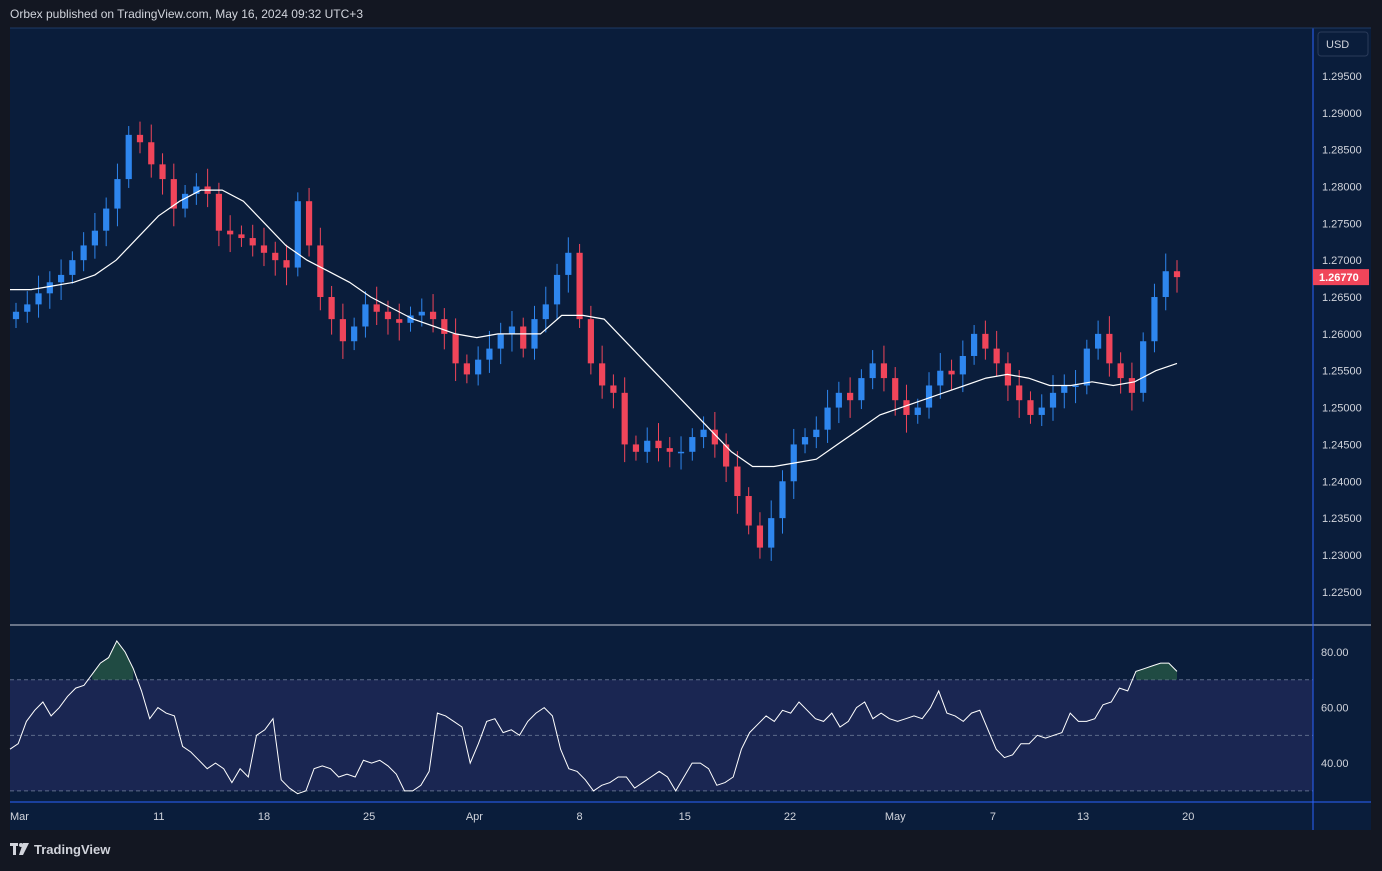  I want to click on price-tick-label: 1.26000, so click(1342, 335).